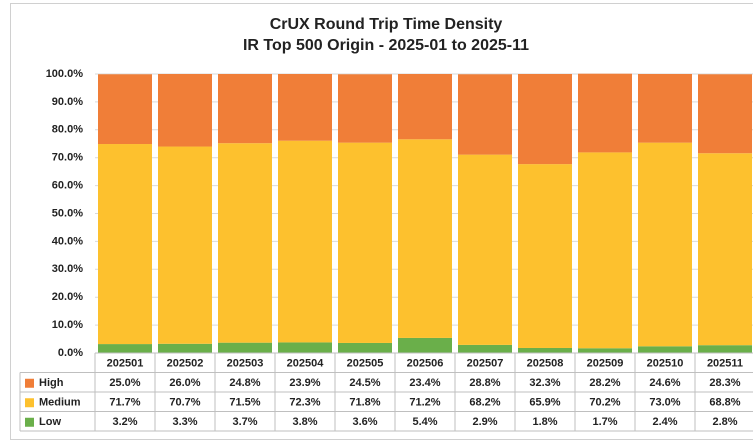 Image resolution: width=753 pixels, height=440 pixels. What do you see at coordinates (67, 269) in the screenshot?
I see `y-tick-label: 30.0%` at bounding box center [67, 269].